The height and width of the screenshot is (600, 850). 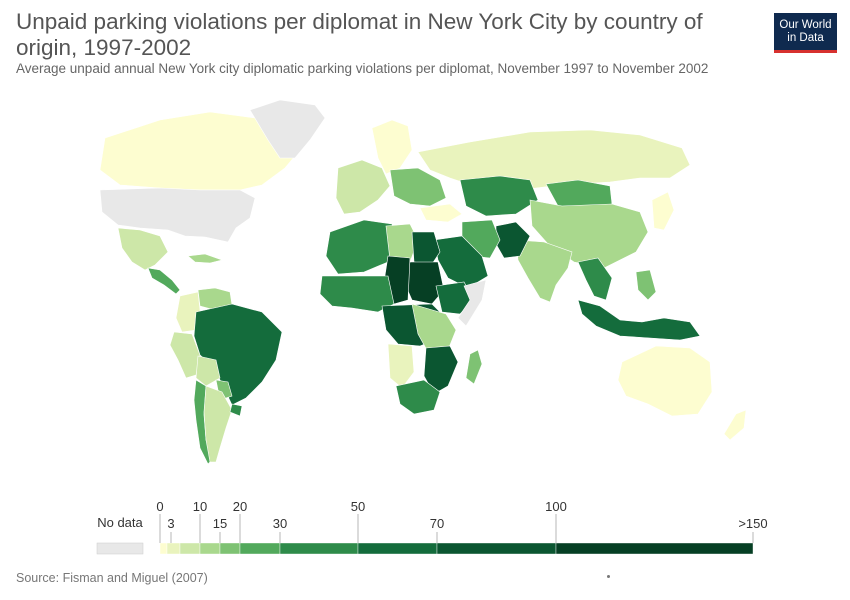 What do you see at coordinates (499, 196) in the screenshot?
I see `region-kazakhstan` at bounding box center [499, 196].